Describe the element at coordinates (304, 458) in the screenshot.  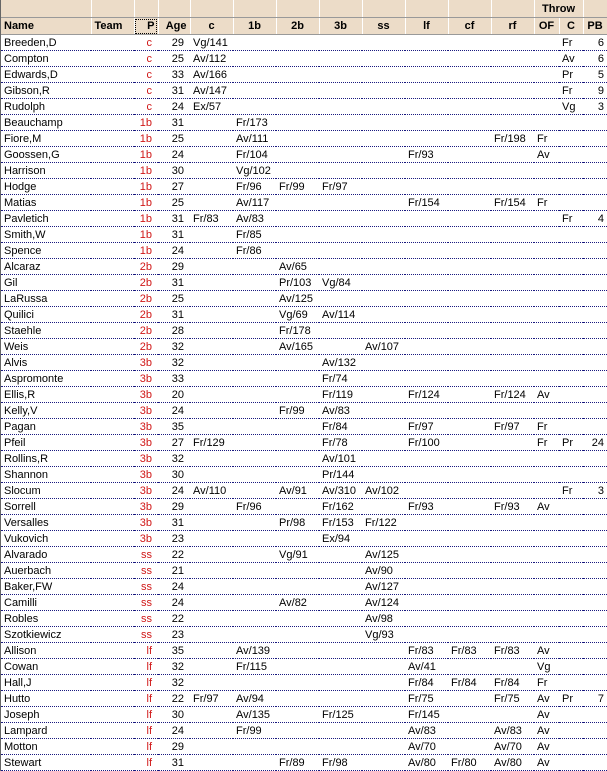
I see `table-row: Rollins,R 3b 32 Av/101` at that location.